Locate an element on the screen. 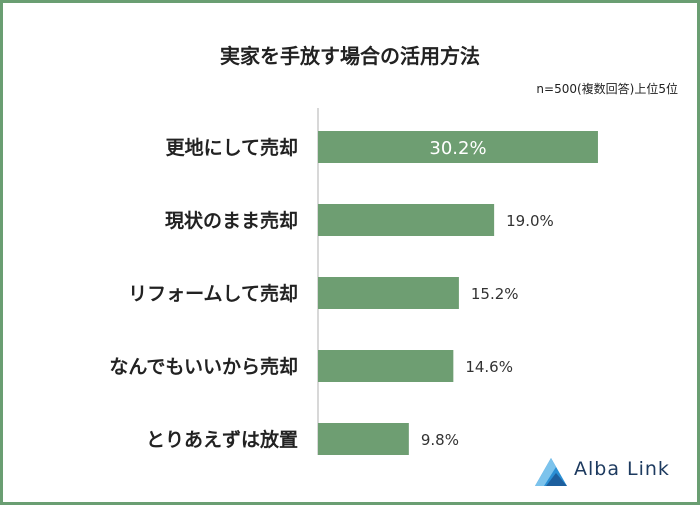  brand-logo: Alba Link is located at coordinates (614, 473).